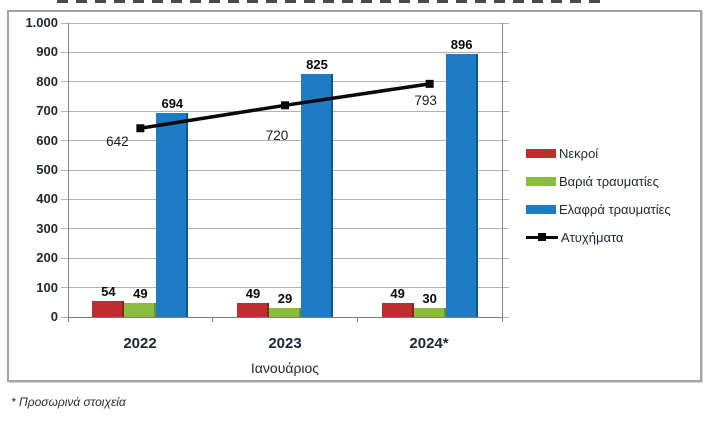 Image resolution: width=714 pixels, height=423 pixels. I want to click on x-axis-title: Ιανουάριος, so click(285, 368).